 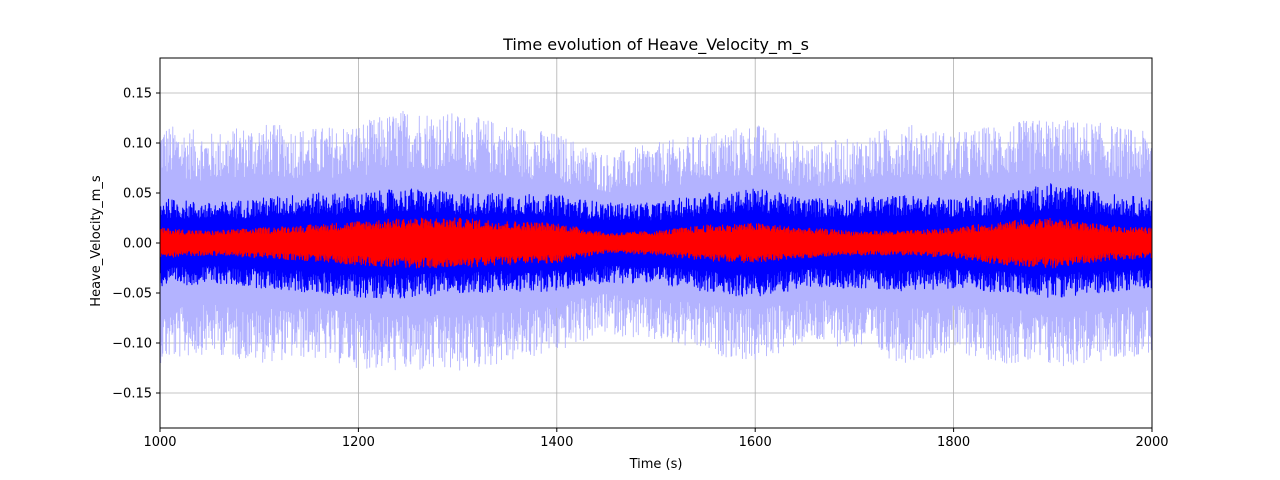 What do you see at coordinates (132, 344) in the screenshot?
I see `y-tick-label: −0.10` at bounding box center [132, 344].